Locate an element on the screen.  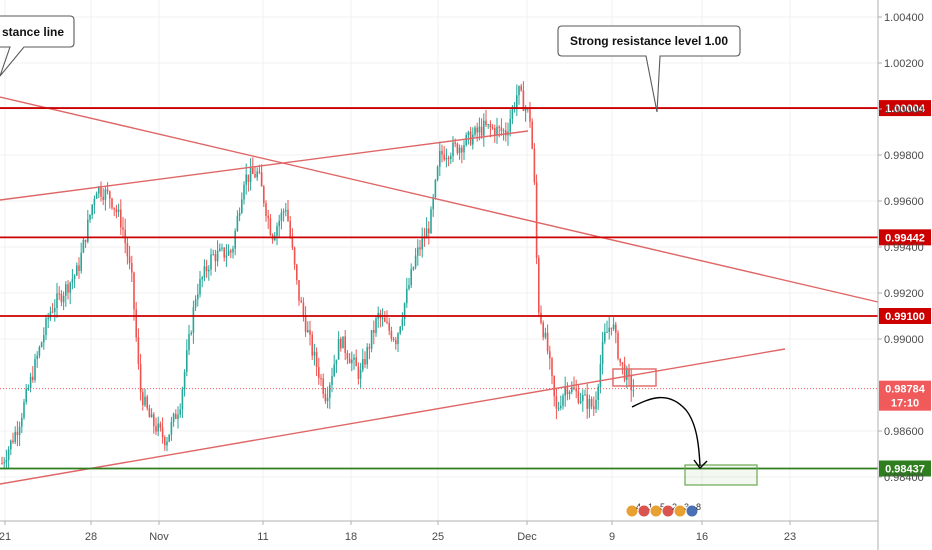
time-axis-tick-label: 23 is located at coordinates (790, 537).